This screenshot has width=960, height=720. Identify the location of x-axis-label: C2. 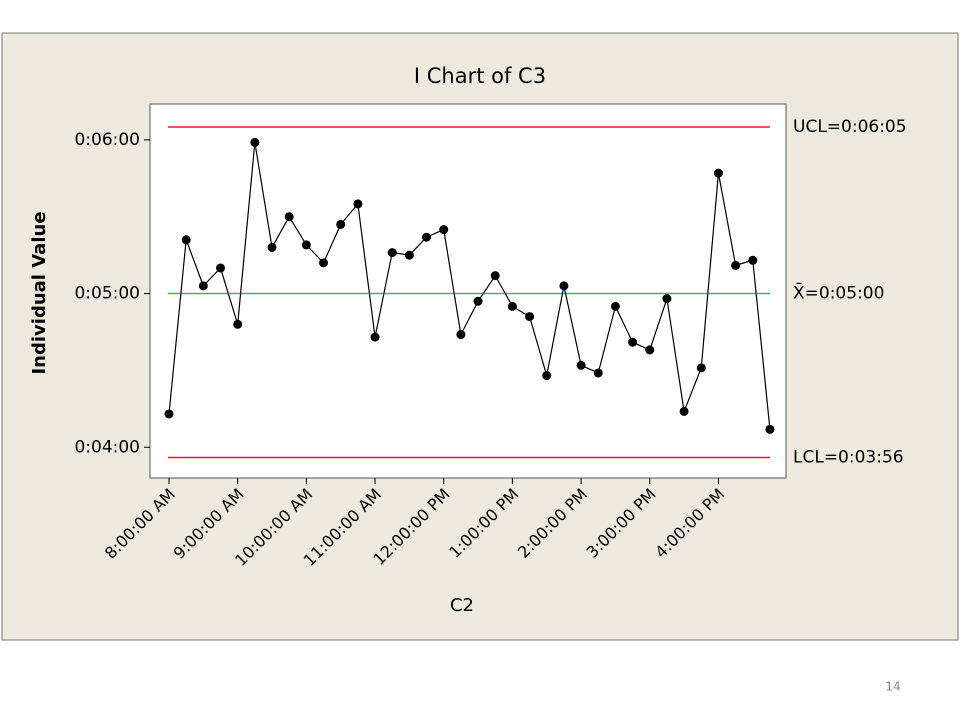
(462, 605).